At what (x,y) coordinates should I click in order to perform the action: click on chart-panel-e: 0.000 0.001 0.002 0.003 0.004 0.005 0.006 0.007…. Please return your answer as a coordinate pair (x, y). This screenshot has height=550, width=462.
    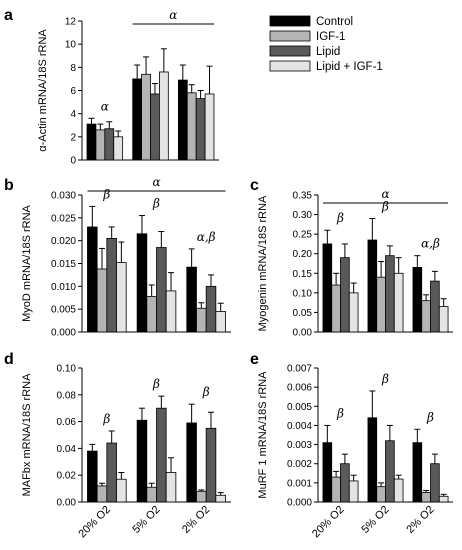
    Looking at the image, I should click on (355, 452).